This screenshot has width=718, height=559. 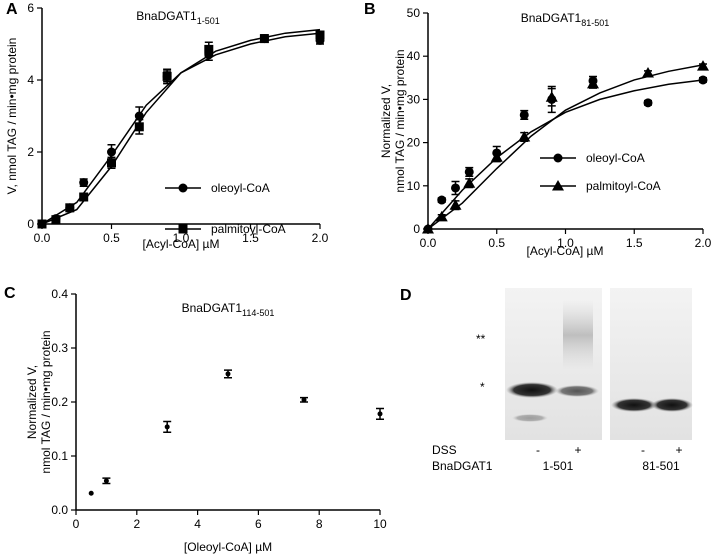 I want to click on y-tick-label: 30, so click(x=414, y=99).